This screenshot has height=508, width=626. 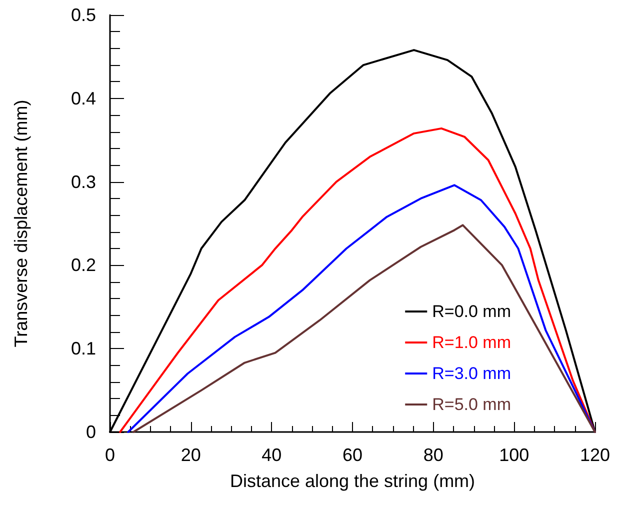 What do you see at coordinates (595, 455) in the screenshot?
I see `x-tick-label: 120` at bounding box center [595, 455].